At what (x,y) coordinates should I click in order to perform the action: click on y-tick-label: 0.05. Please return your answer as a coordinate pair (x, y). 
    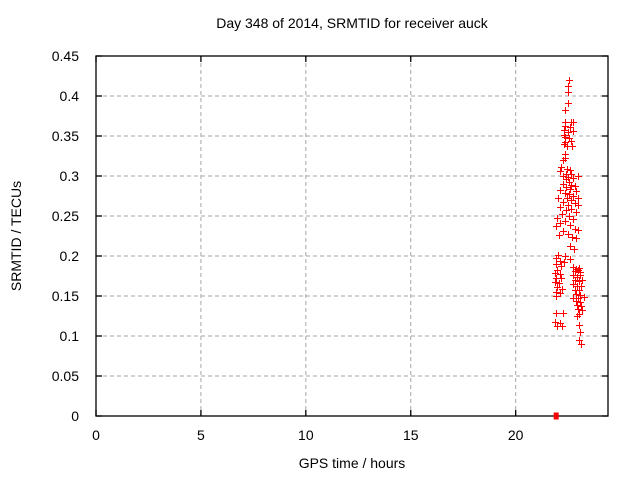
    Looking at the image, I should click on (65, 376).